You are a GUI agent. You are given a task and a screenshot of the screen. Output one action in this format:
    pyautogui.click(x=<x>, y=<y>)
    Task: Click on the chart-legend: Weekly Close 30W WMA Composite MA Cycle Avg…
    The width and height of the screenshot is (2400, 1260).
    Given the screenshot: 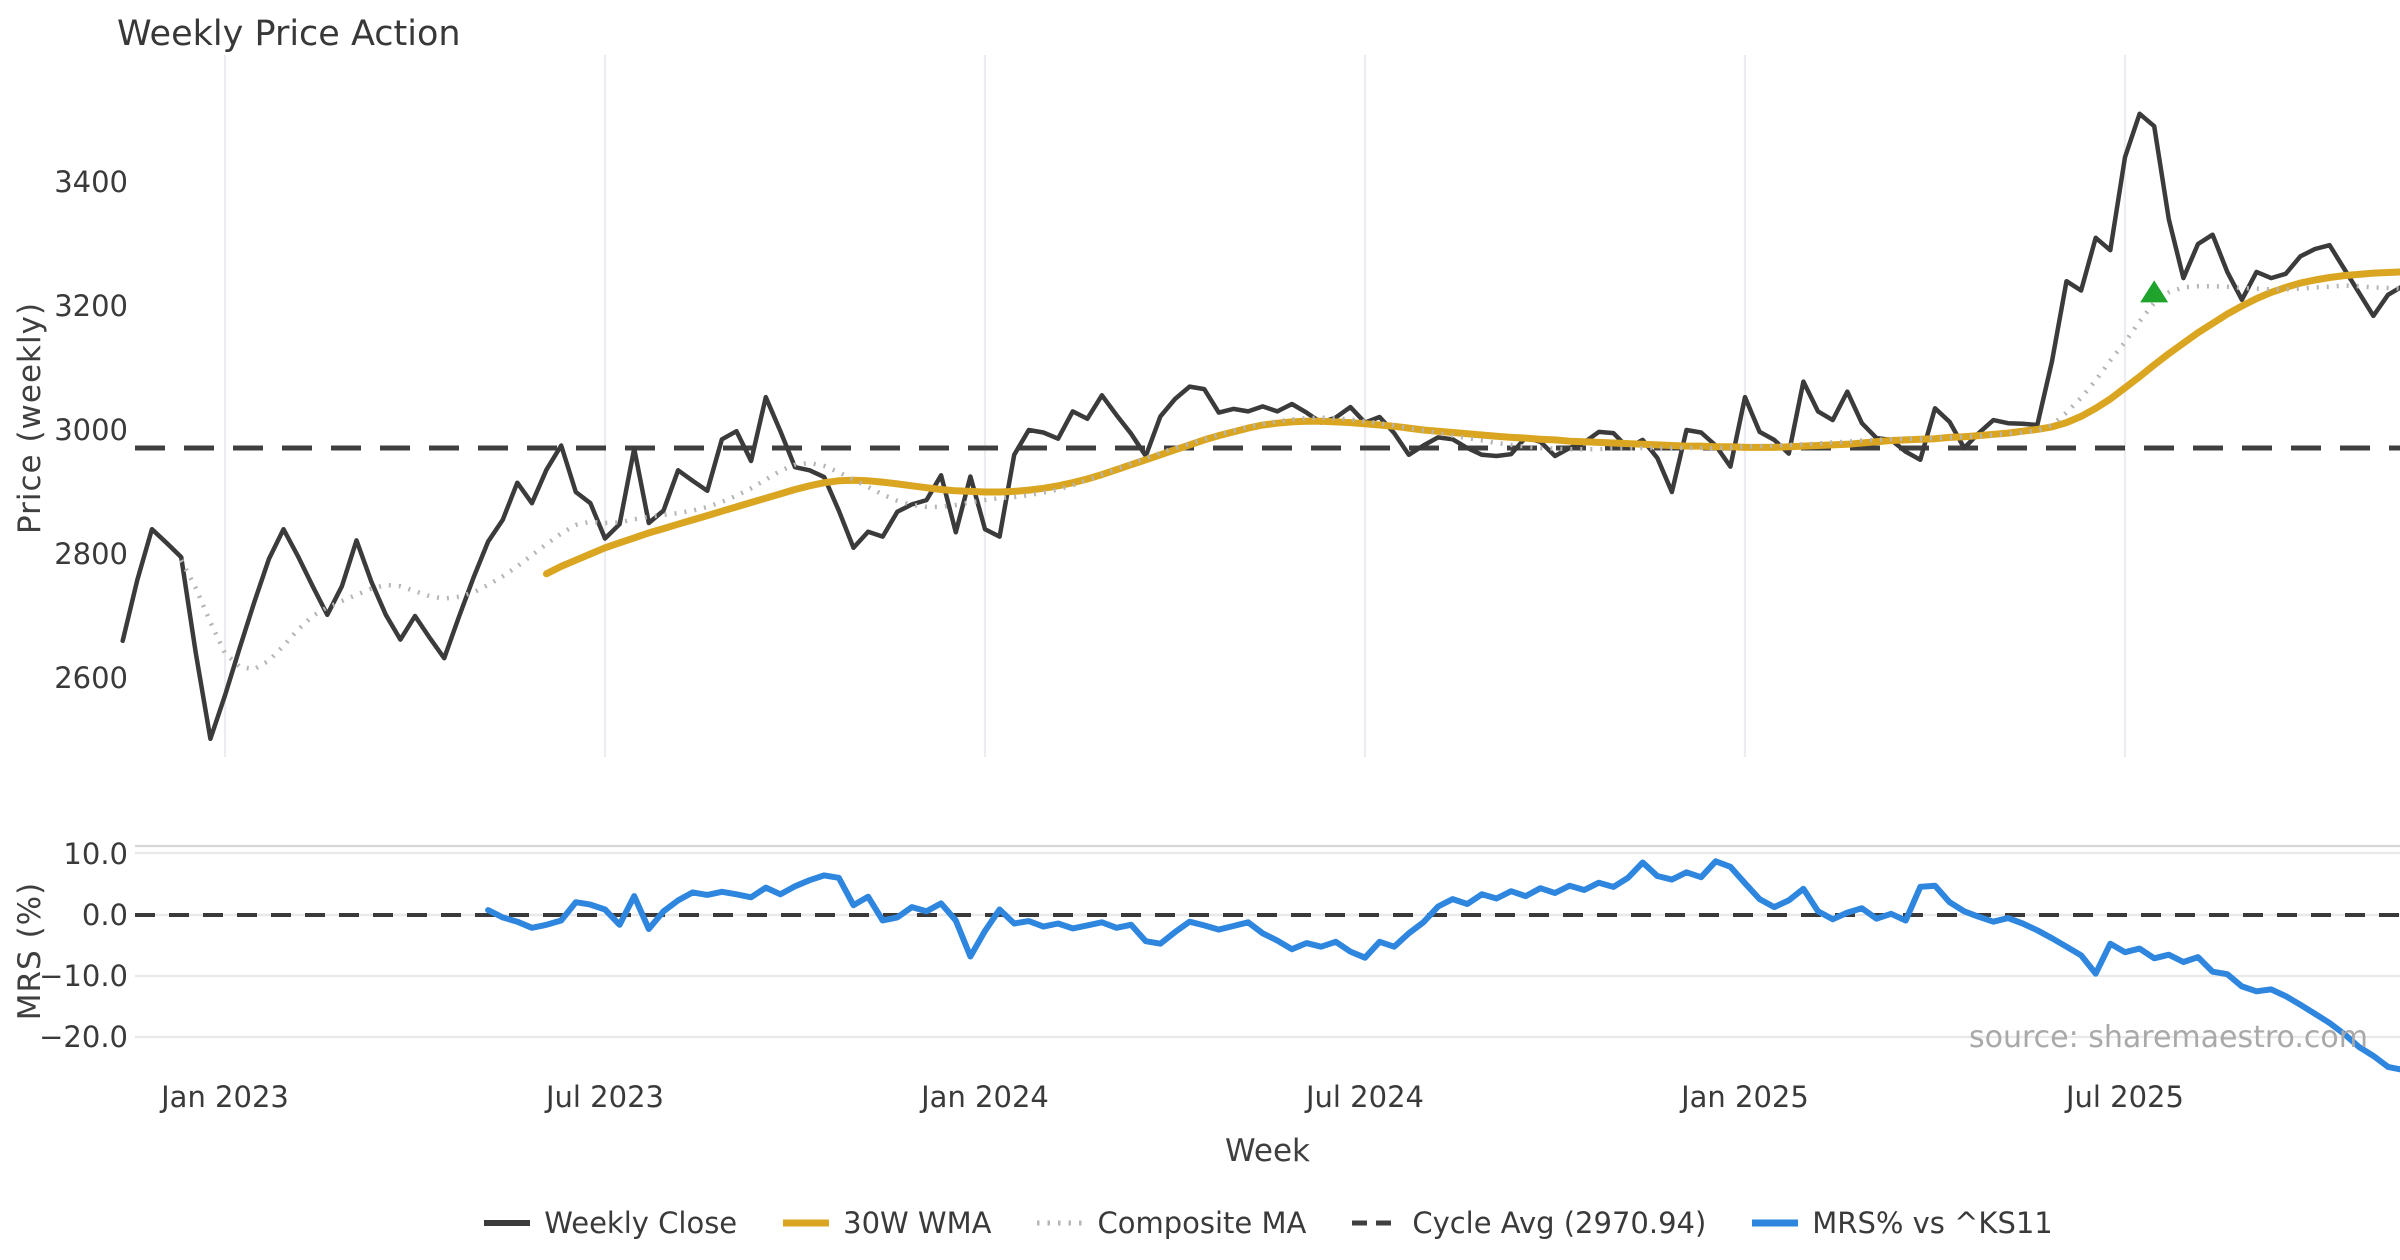 What is the action you would take?
    pyautogui.click(x=1267, y=1223)
    